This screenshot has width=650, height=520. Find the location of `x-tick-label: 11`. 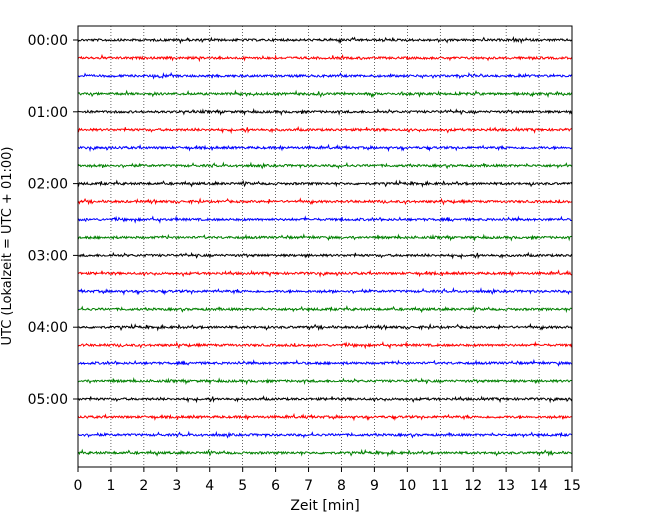

x-tick-label: 11 is located at coordinates (440, 486).